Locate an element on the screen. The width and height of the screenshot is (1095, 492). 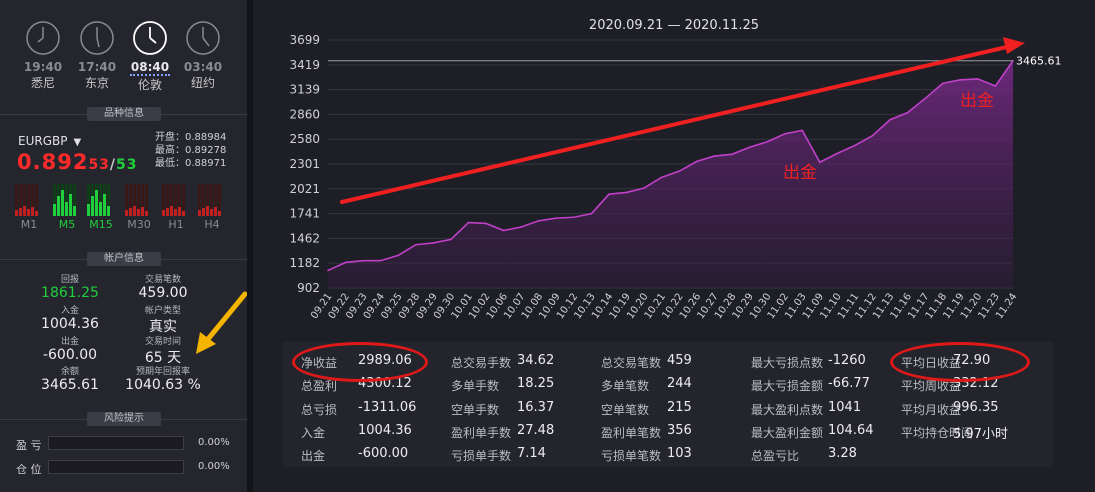
price-ask-digits: 53 is located at coordinates (127, 165).